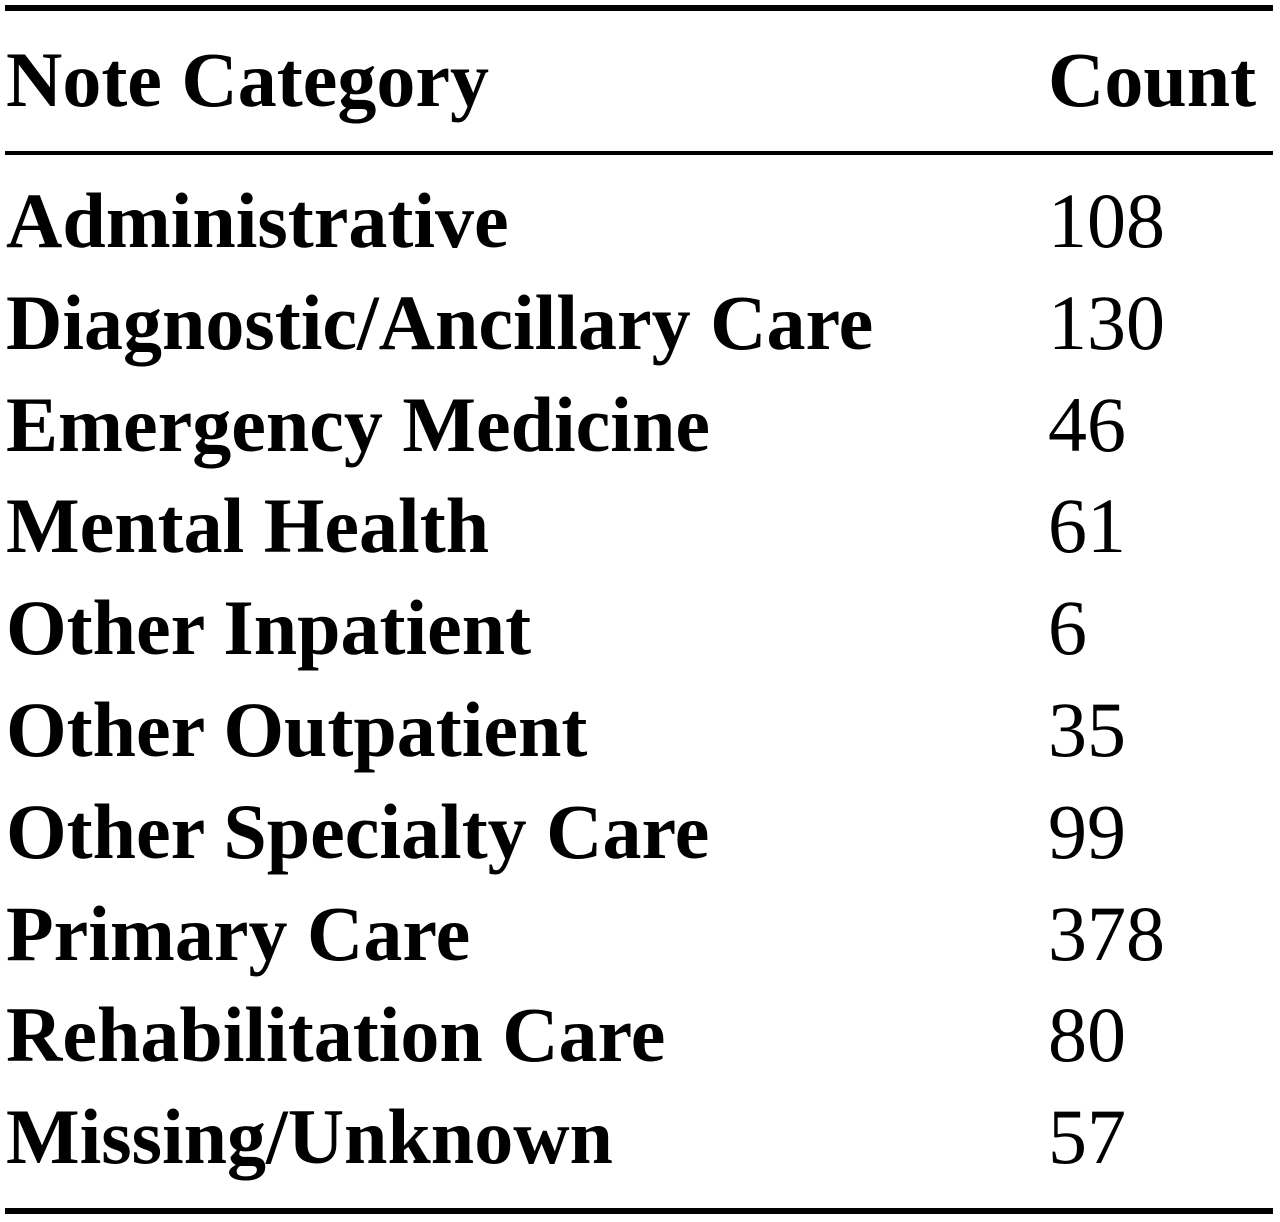 This screenshot has height=1222, width=1280. Describe the element at coordinates (640, 731) in the screenshot. I see `table-row: Other Outpatient 35` at that location.